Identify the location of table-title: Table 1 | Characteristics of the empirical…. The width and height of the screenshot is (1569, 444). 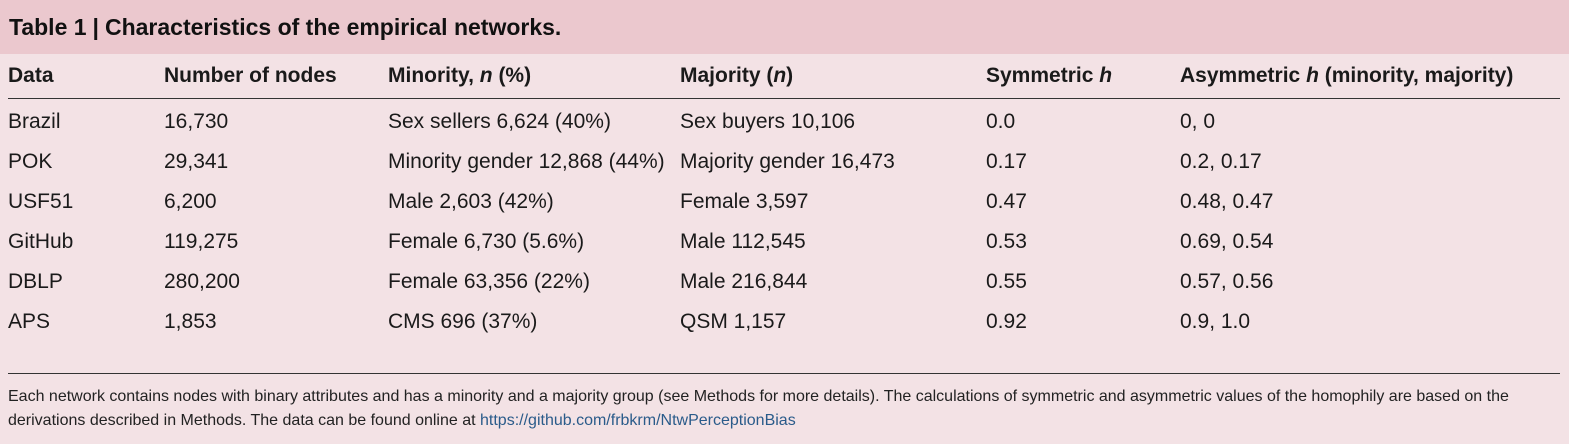
(784, 27).